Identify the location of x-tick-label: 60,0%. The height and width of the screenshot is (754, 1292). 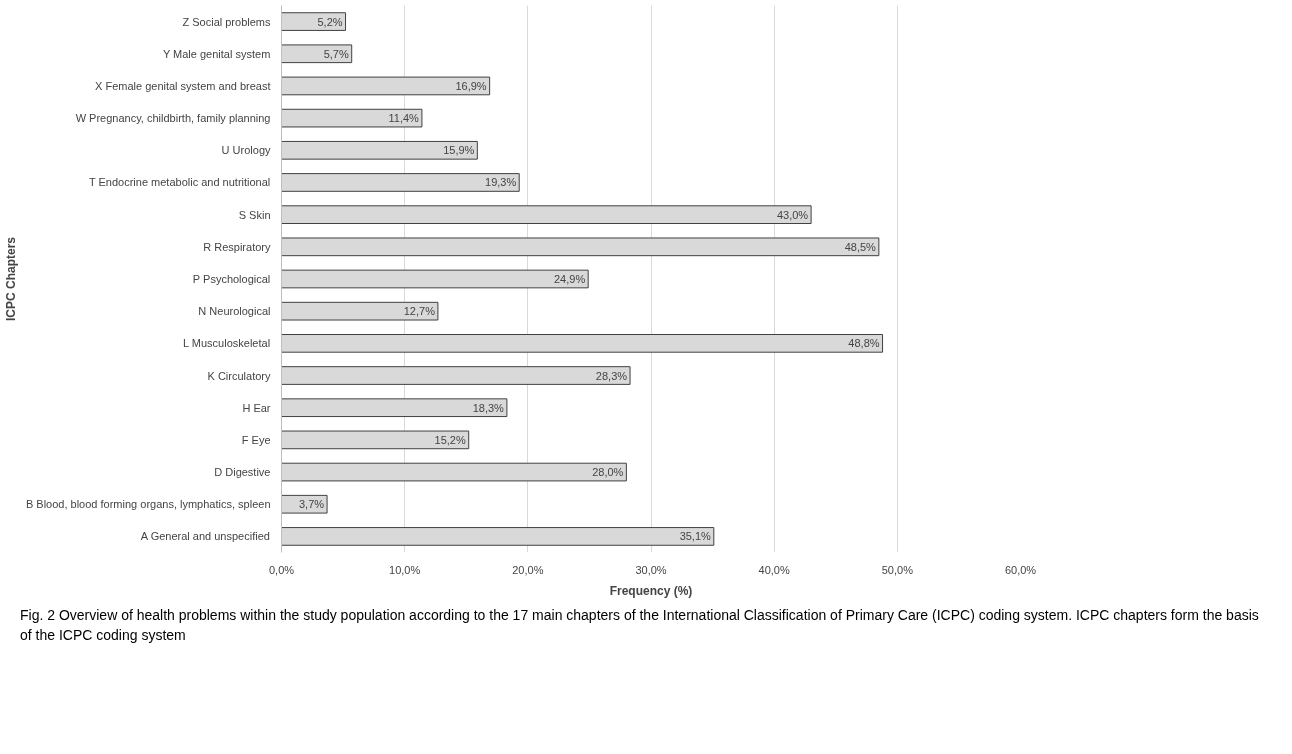
(1020, 569).